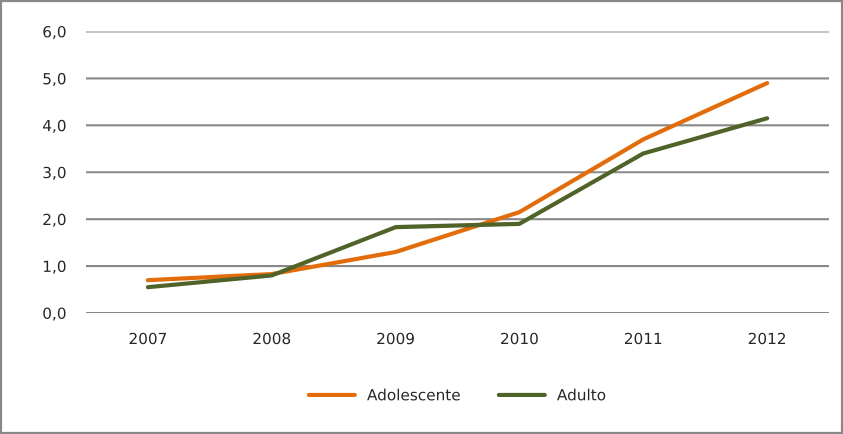 Image resolution: width=843 pixels, height=434 pixels. Describe the element at coordinates (54, 126) in the screenshot. I see `y-tick-label: 4,0` at that location.